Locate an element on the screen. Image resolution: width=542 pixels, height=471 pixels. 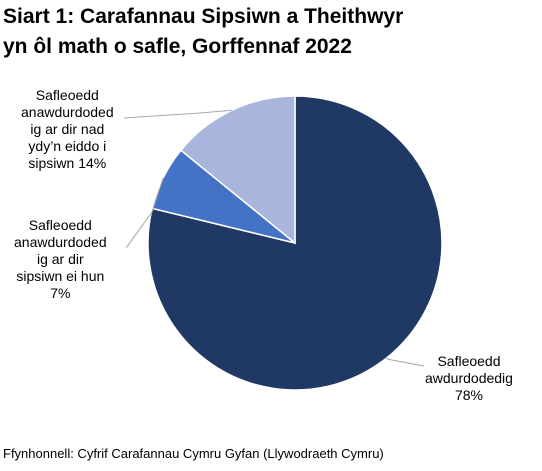
slice-label-not-own-line-1: Safleoedd is located at coordinates (67, 95).